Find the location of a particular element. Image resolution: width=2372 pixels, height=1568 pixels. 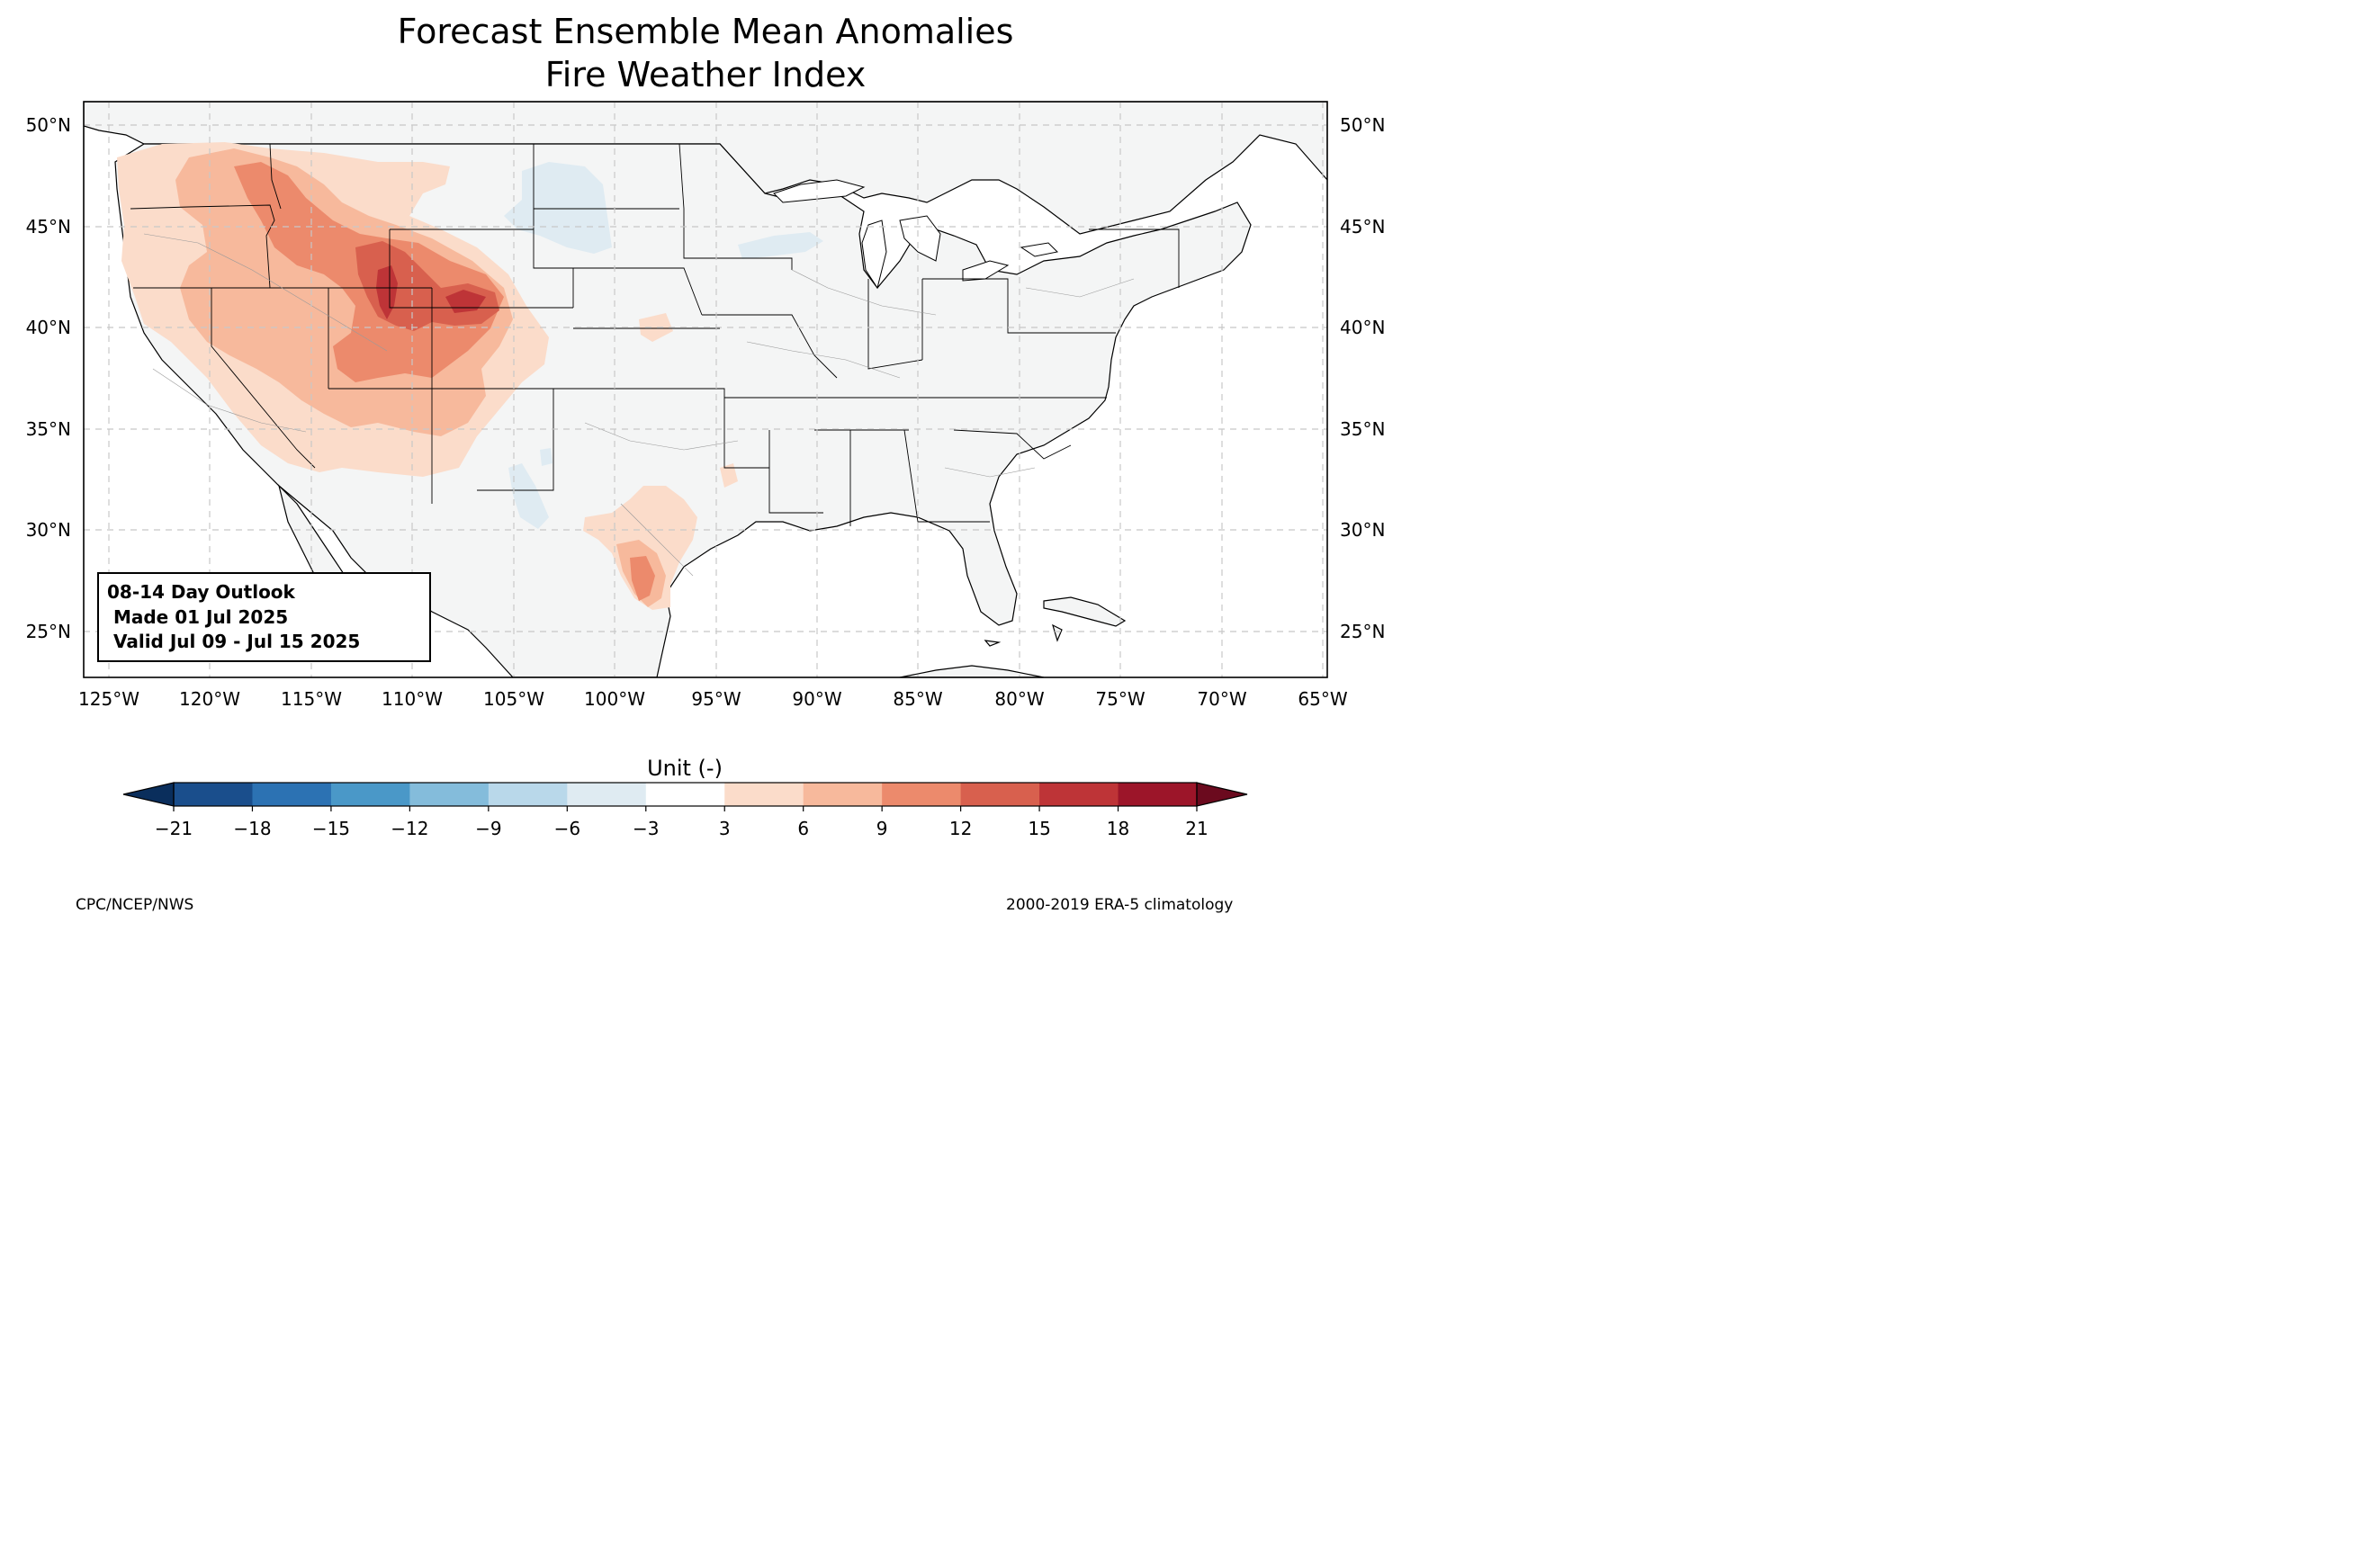

tx-nm-border is located at coordinates (515, 440).